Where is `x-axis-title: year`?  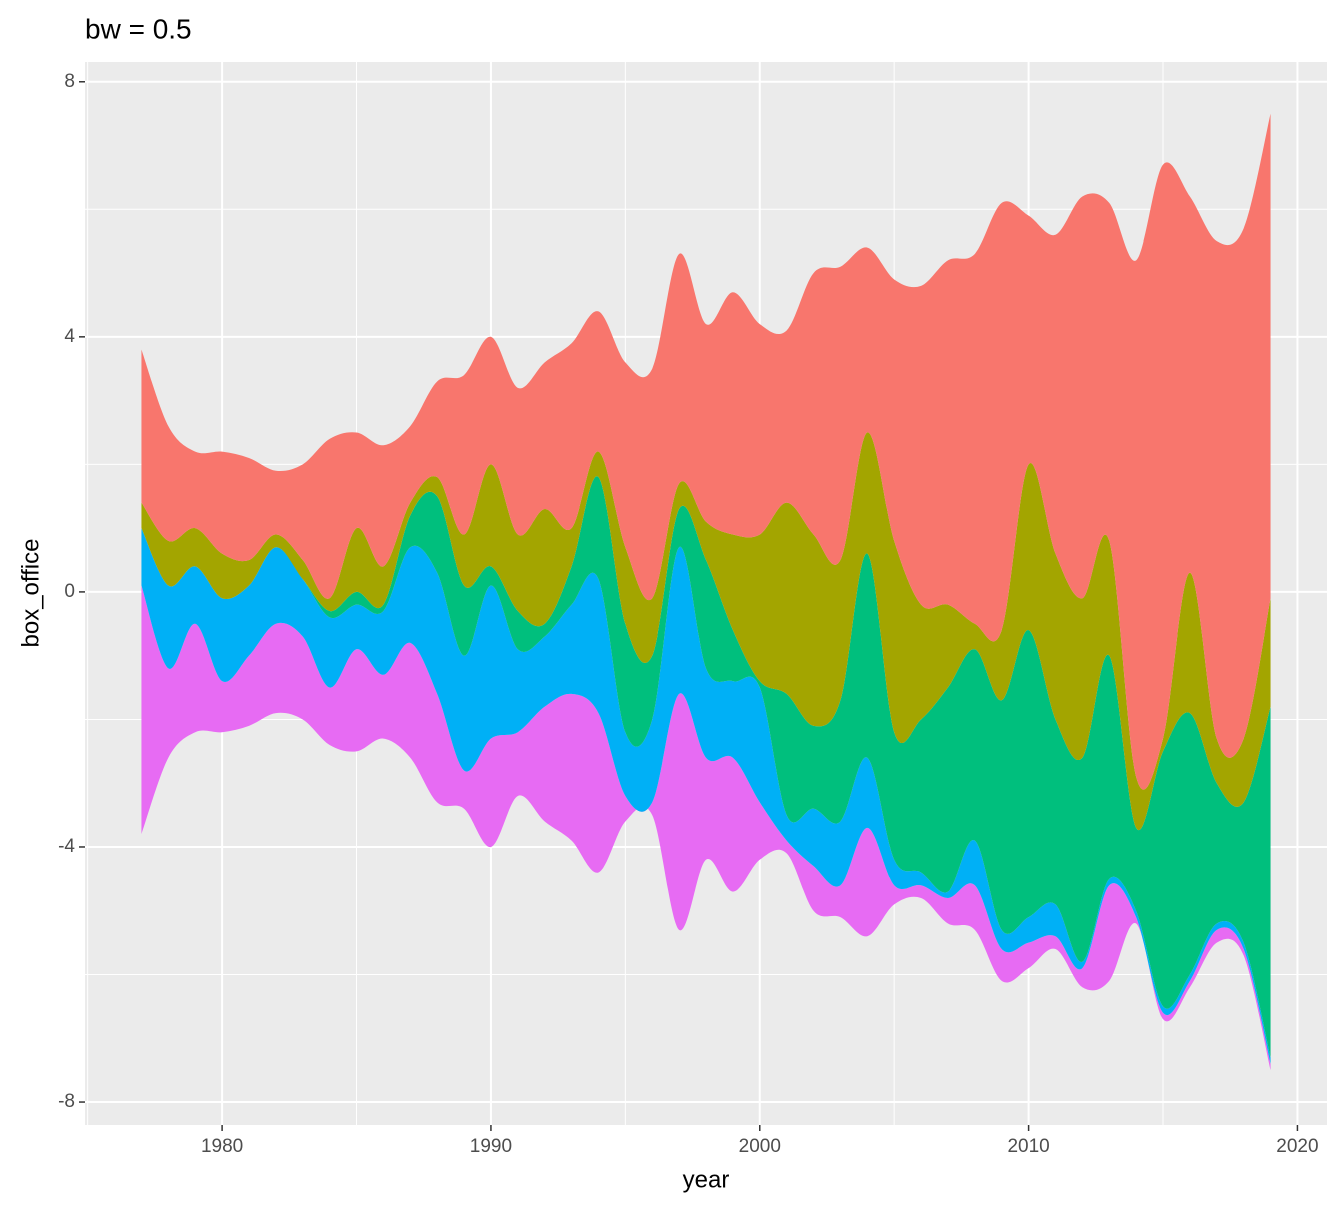 x-axis-title: year is located at coordinates (706, 1179).